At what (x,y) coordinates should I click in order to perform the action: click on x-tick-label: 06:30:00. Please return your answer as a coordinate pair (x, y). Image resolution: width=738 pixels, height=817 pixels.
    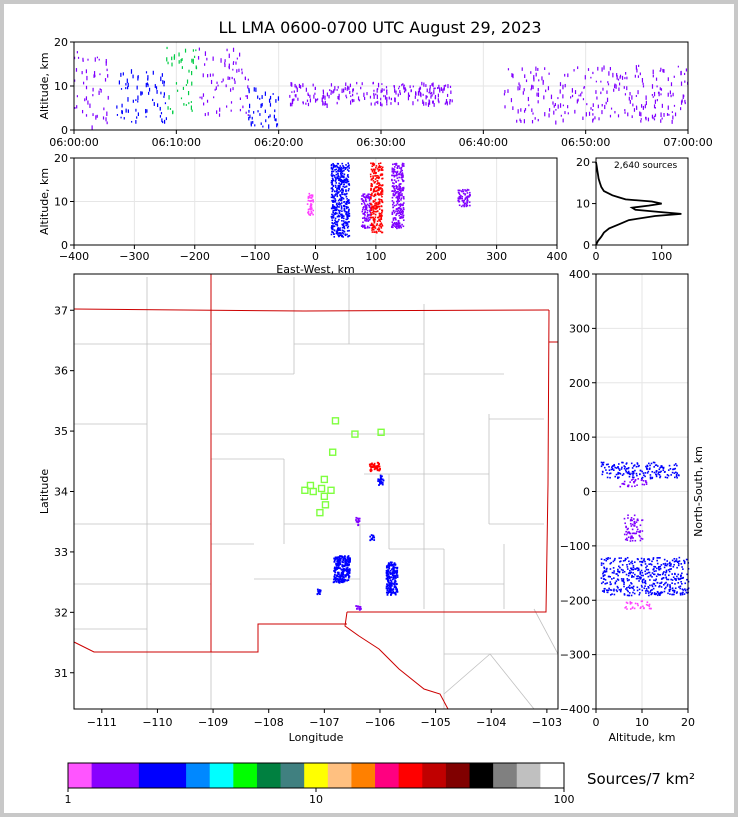
    Looking at the image, I should click on (380, 142).